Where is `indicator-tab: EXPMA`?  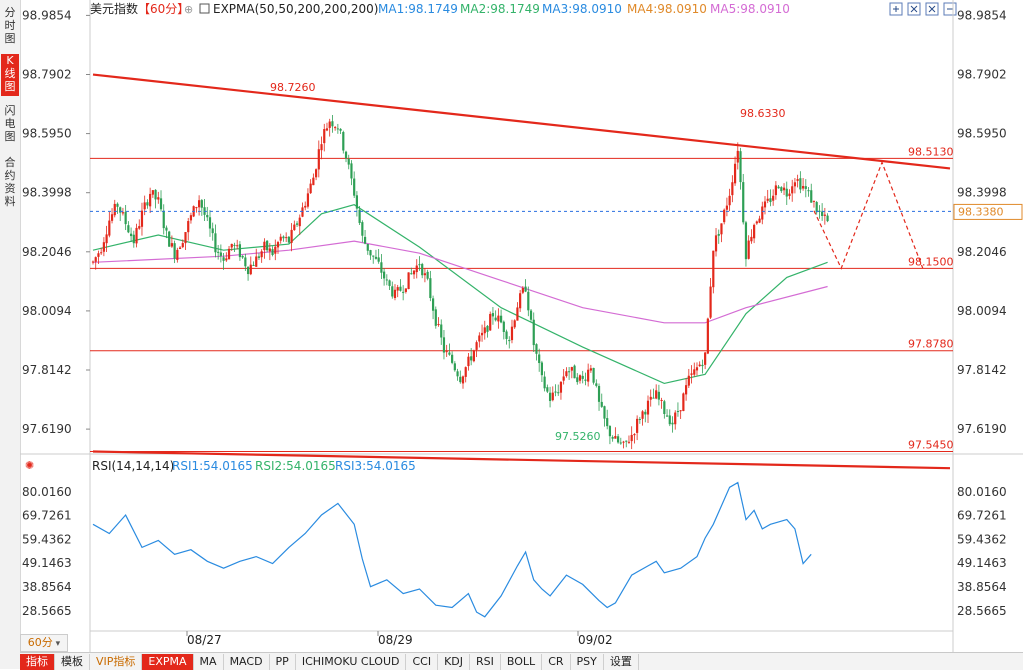
indicator-tab: EXPMA is located at coordinates (168, 661).